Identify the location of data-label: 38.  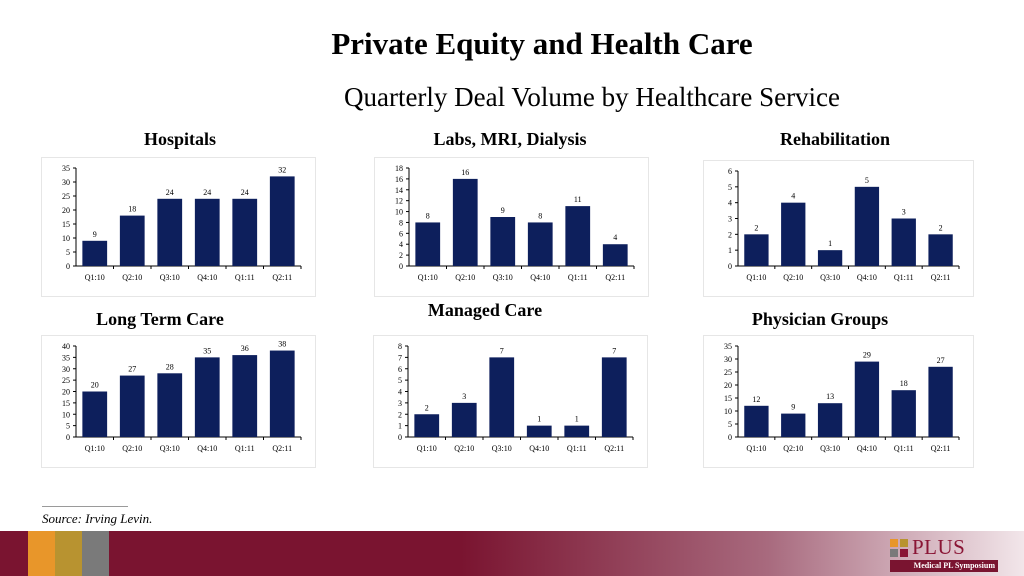
(282, 344).